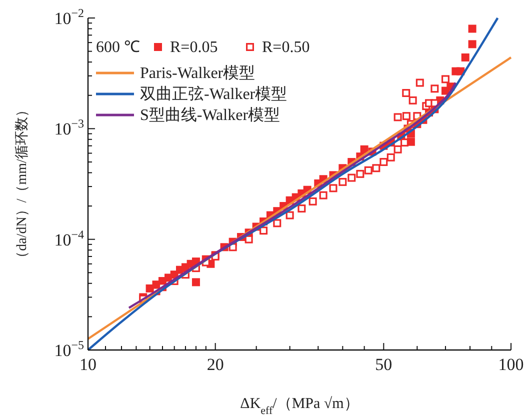  I want to click on y-axis-title: （da/dN）/（mm/循环数）, so click(22, 184).